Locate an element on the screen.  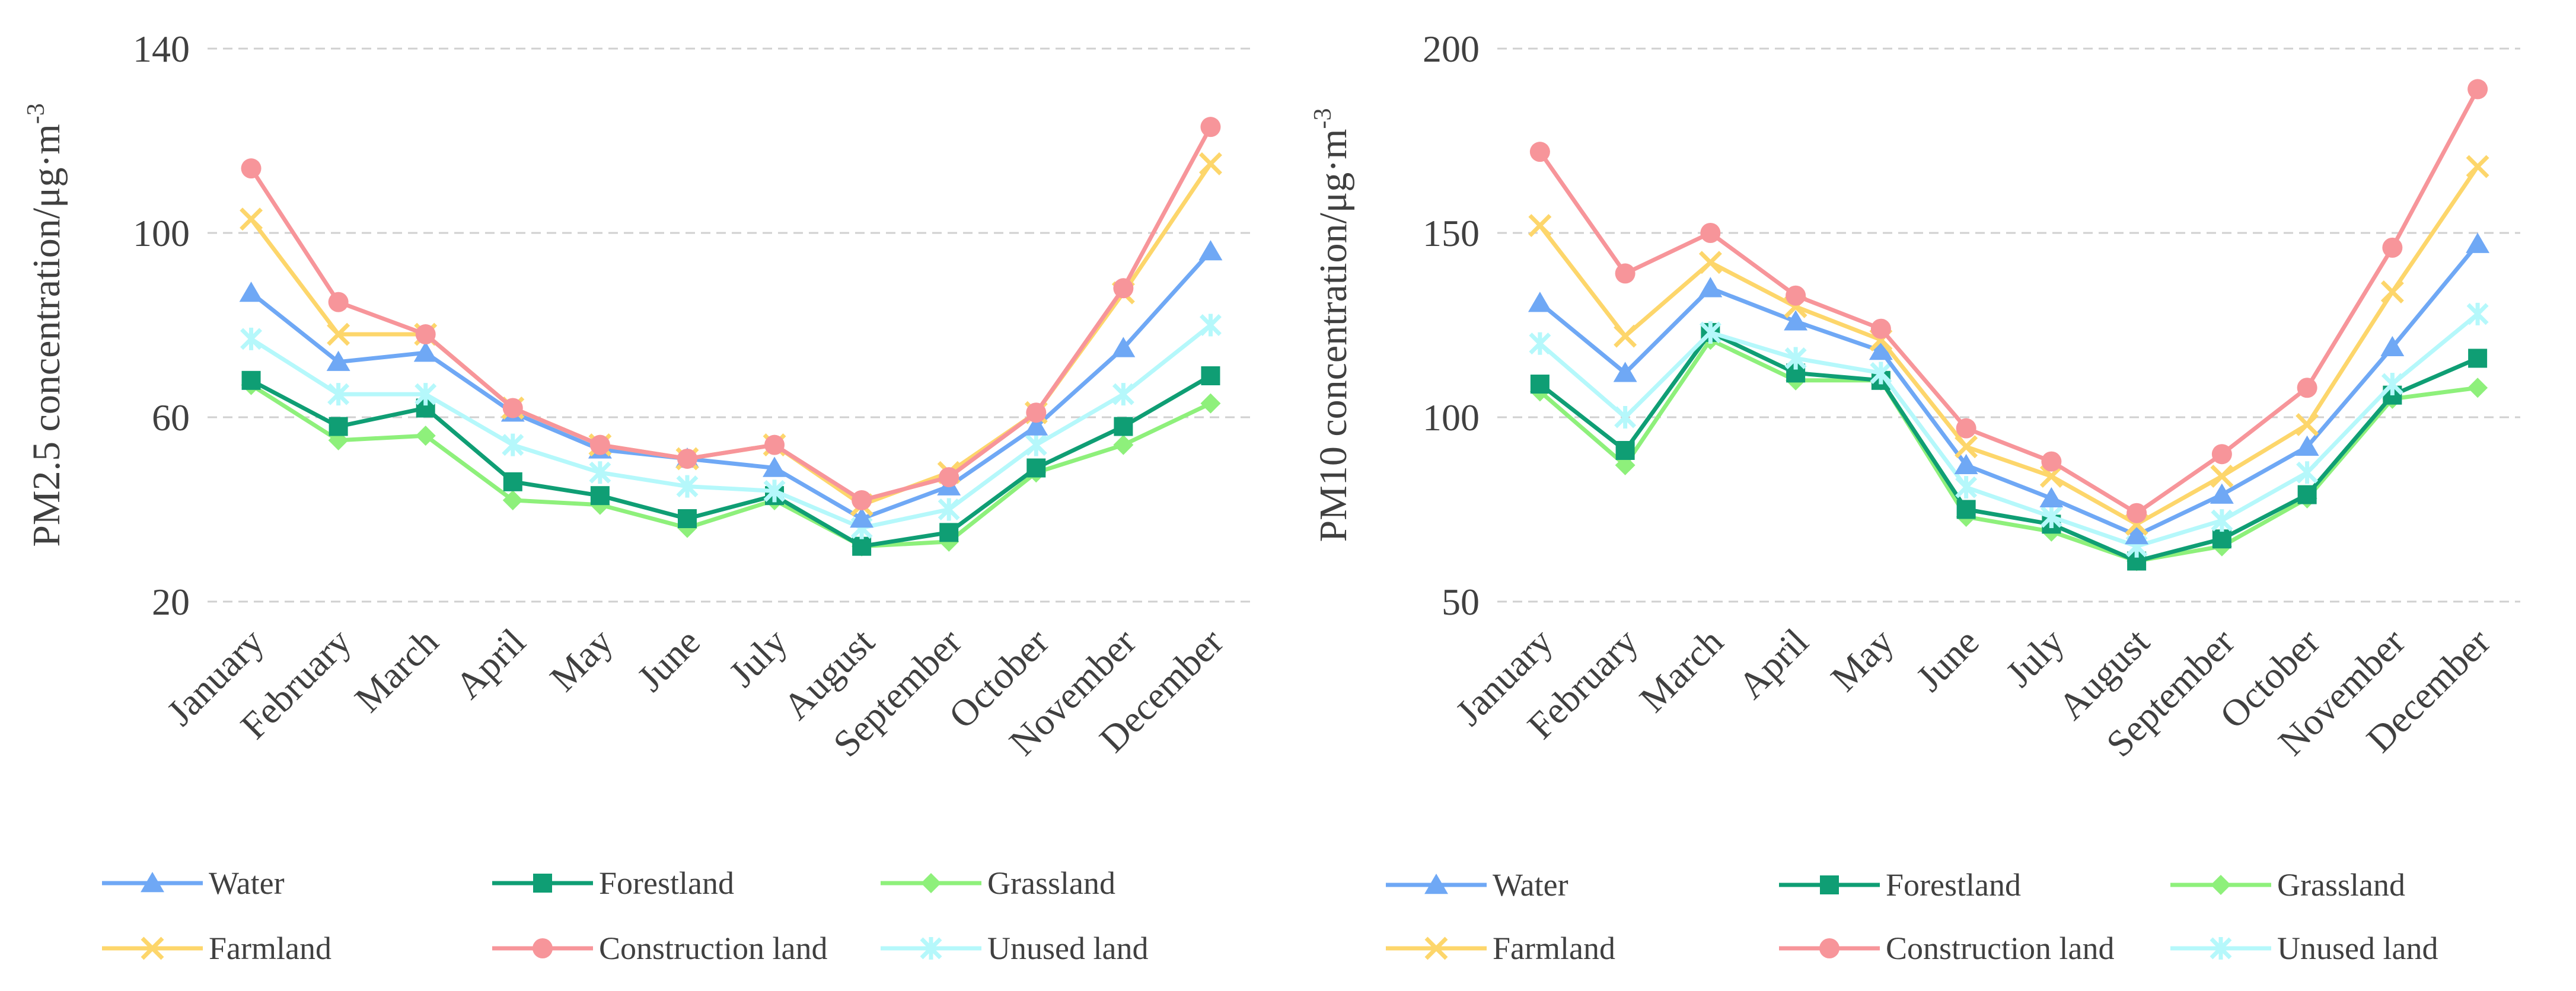
x-tick-label: May is located at coordinates (581, 660).